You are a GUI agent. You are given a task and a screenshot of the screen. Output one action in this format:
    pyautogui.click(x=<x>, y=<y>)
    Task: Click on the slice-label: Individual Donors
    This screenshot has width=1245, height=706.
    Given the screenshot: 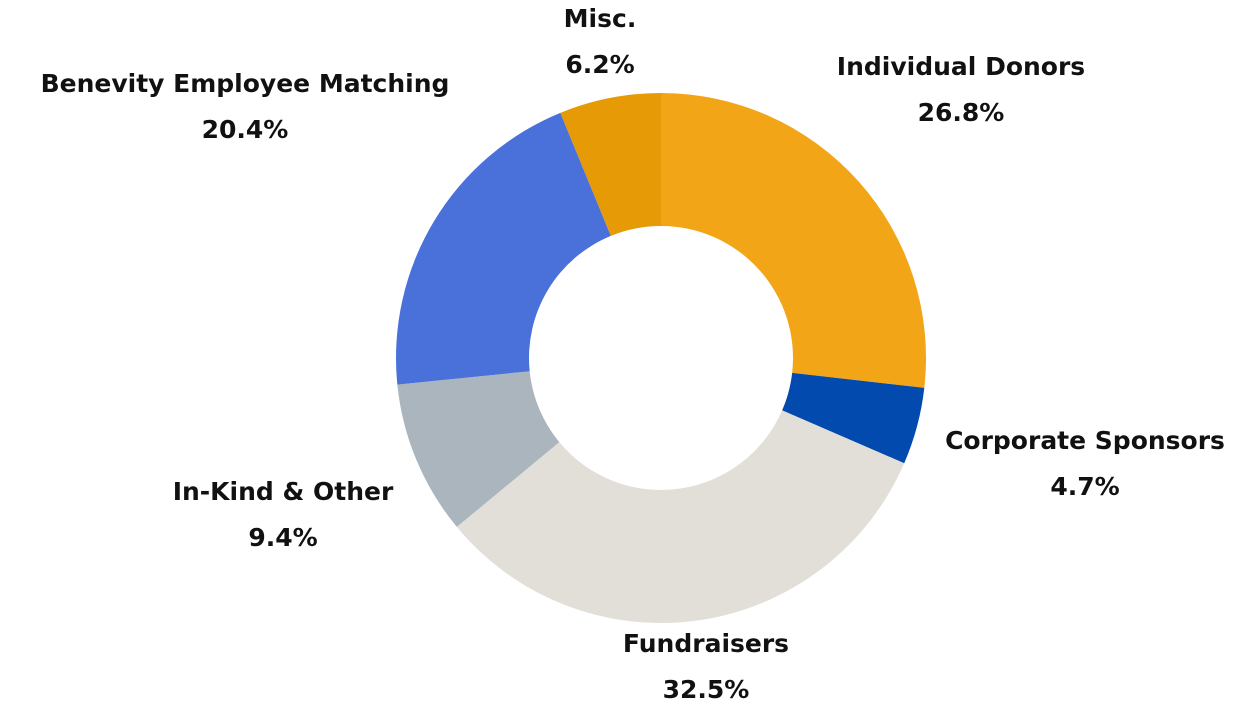 What is the action you would take?
    pyautogui.click(x=961, y=66)
    